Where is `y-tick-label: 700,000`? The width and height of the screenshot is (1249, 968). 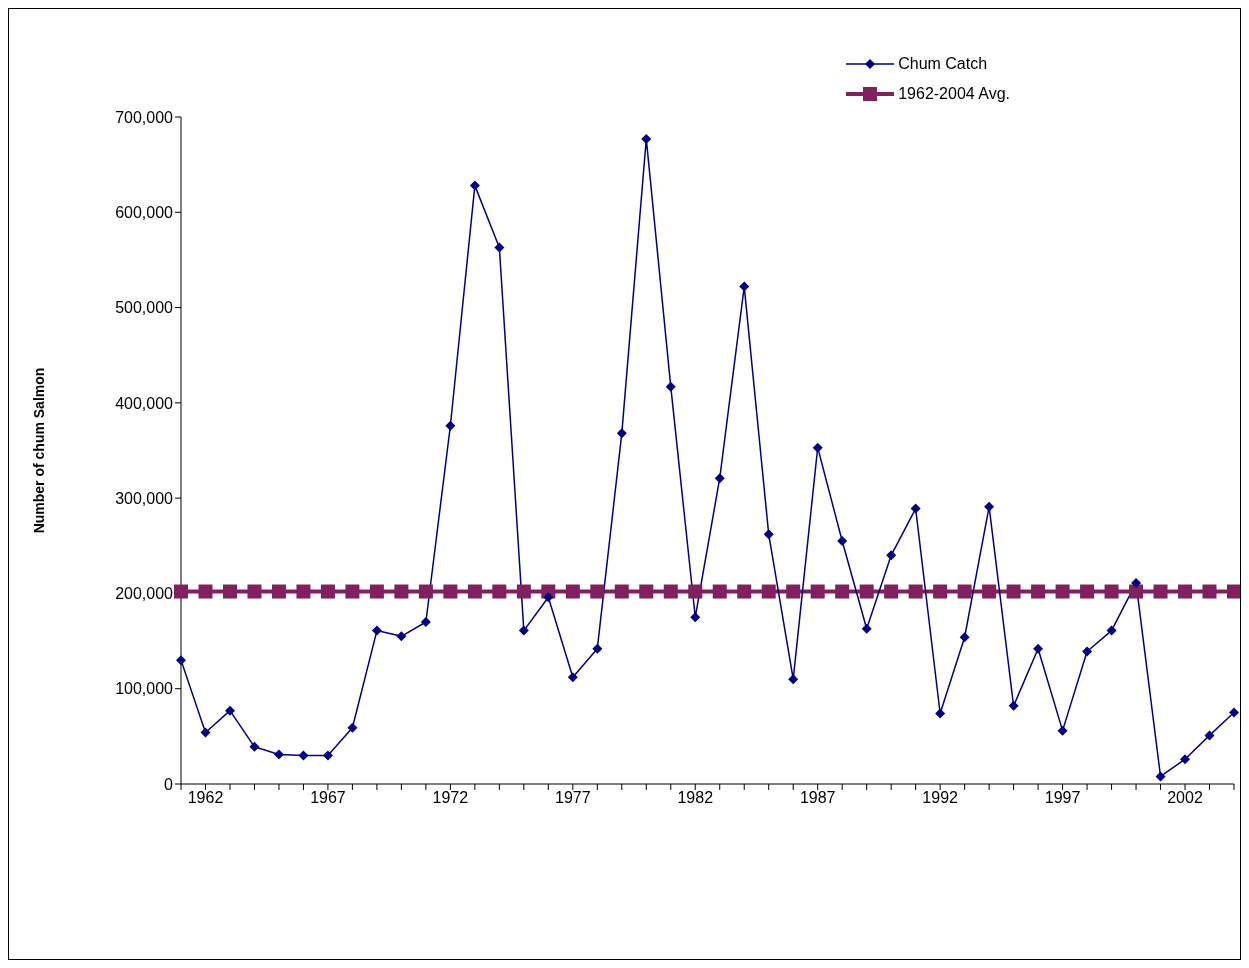
y-tick-label: 700,000 is located at coordinates (144, 117).